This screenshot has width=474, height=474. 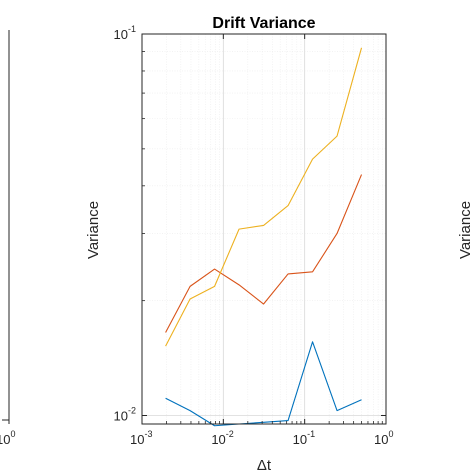 What do you see at coordinates (383, 438) in the screenshot?
I see `x-tick-label: 10⁰` at bounding box center [383, 438].